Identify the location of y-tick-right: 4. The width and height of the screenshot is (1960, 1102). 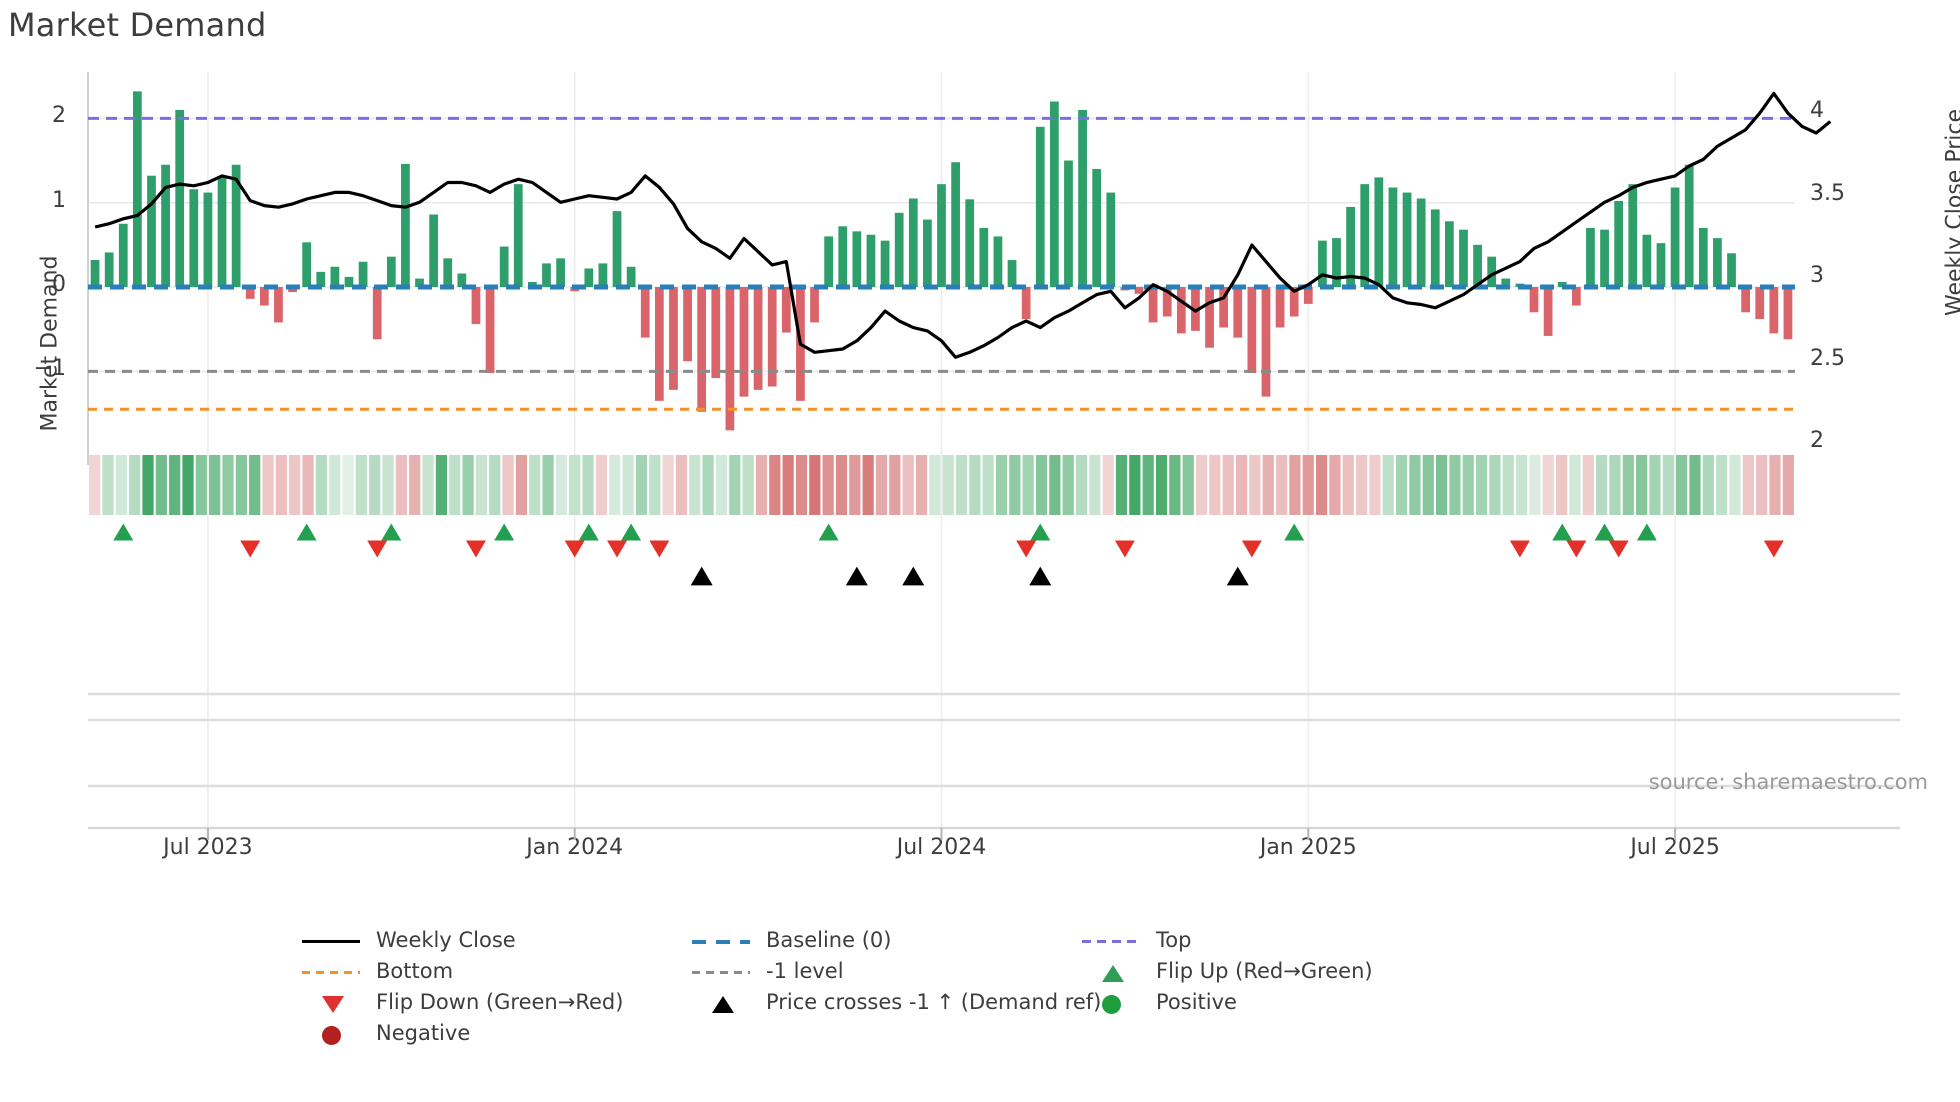
(1817, 111).